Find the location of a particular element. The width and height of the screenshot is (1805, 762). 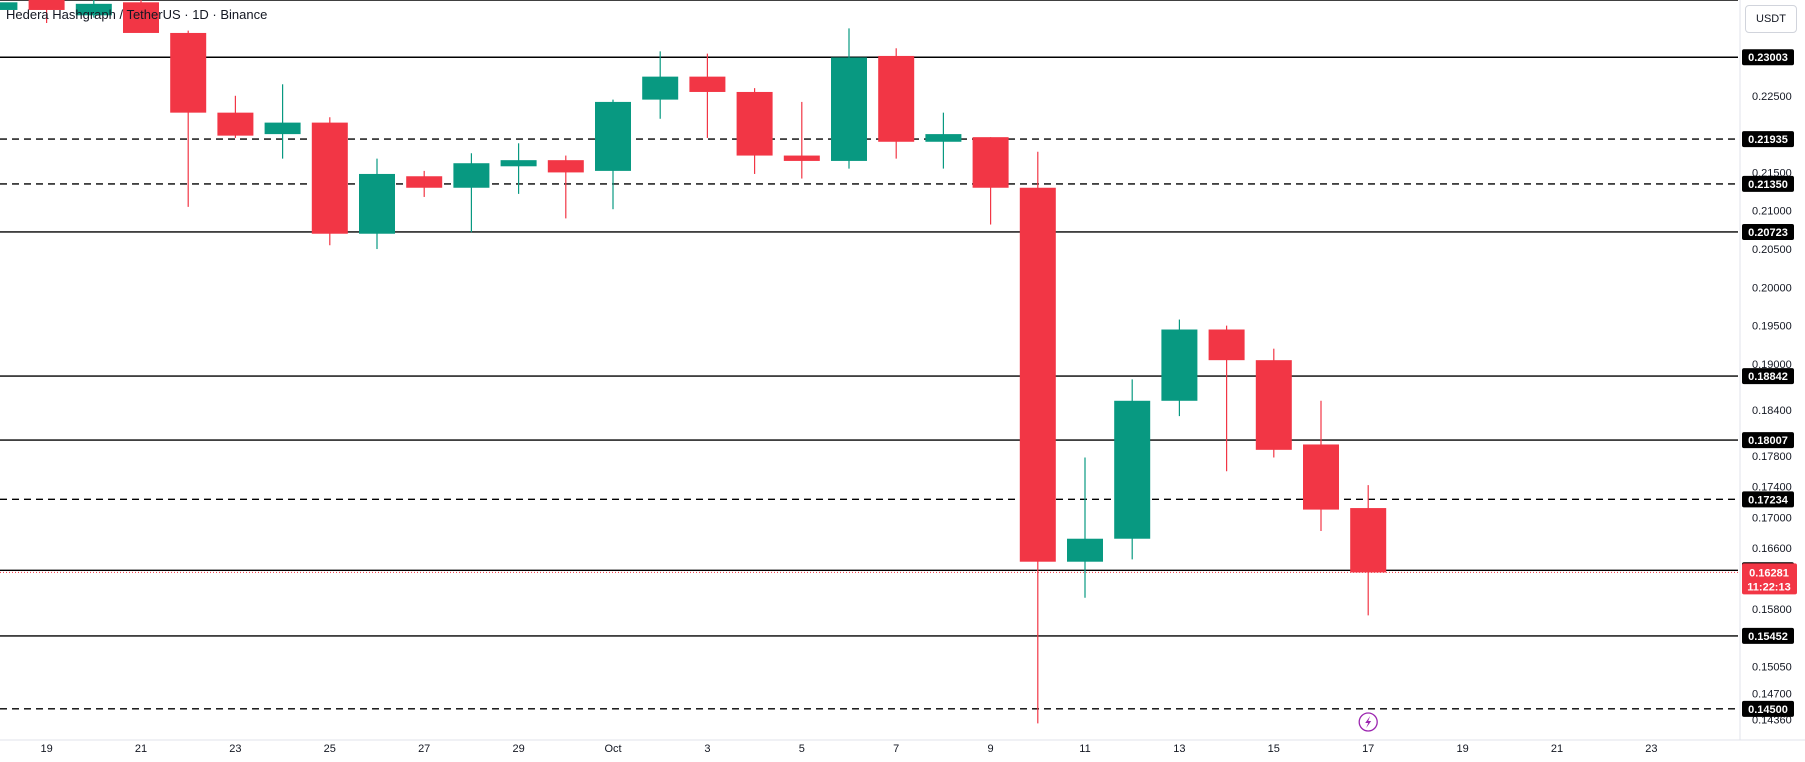

y-tick-label: 0.15050 is located at coordinates (1772, 668).